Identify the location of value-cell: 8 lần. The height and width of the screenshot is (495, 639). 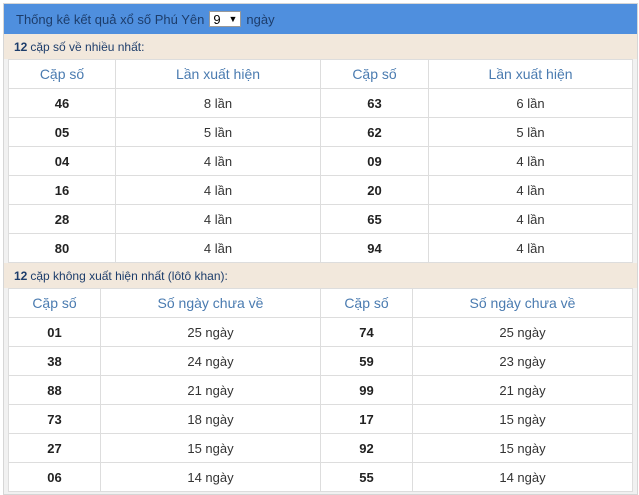
(218, 103).